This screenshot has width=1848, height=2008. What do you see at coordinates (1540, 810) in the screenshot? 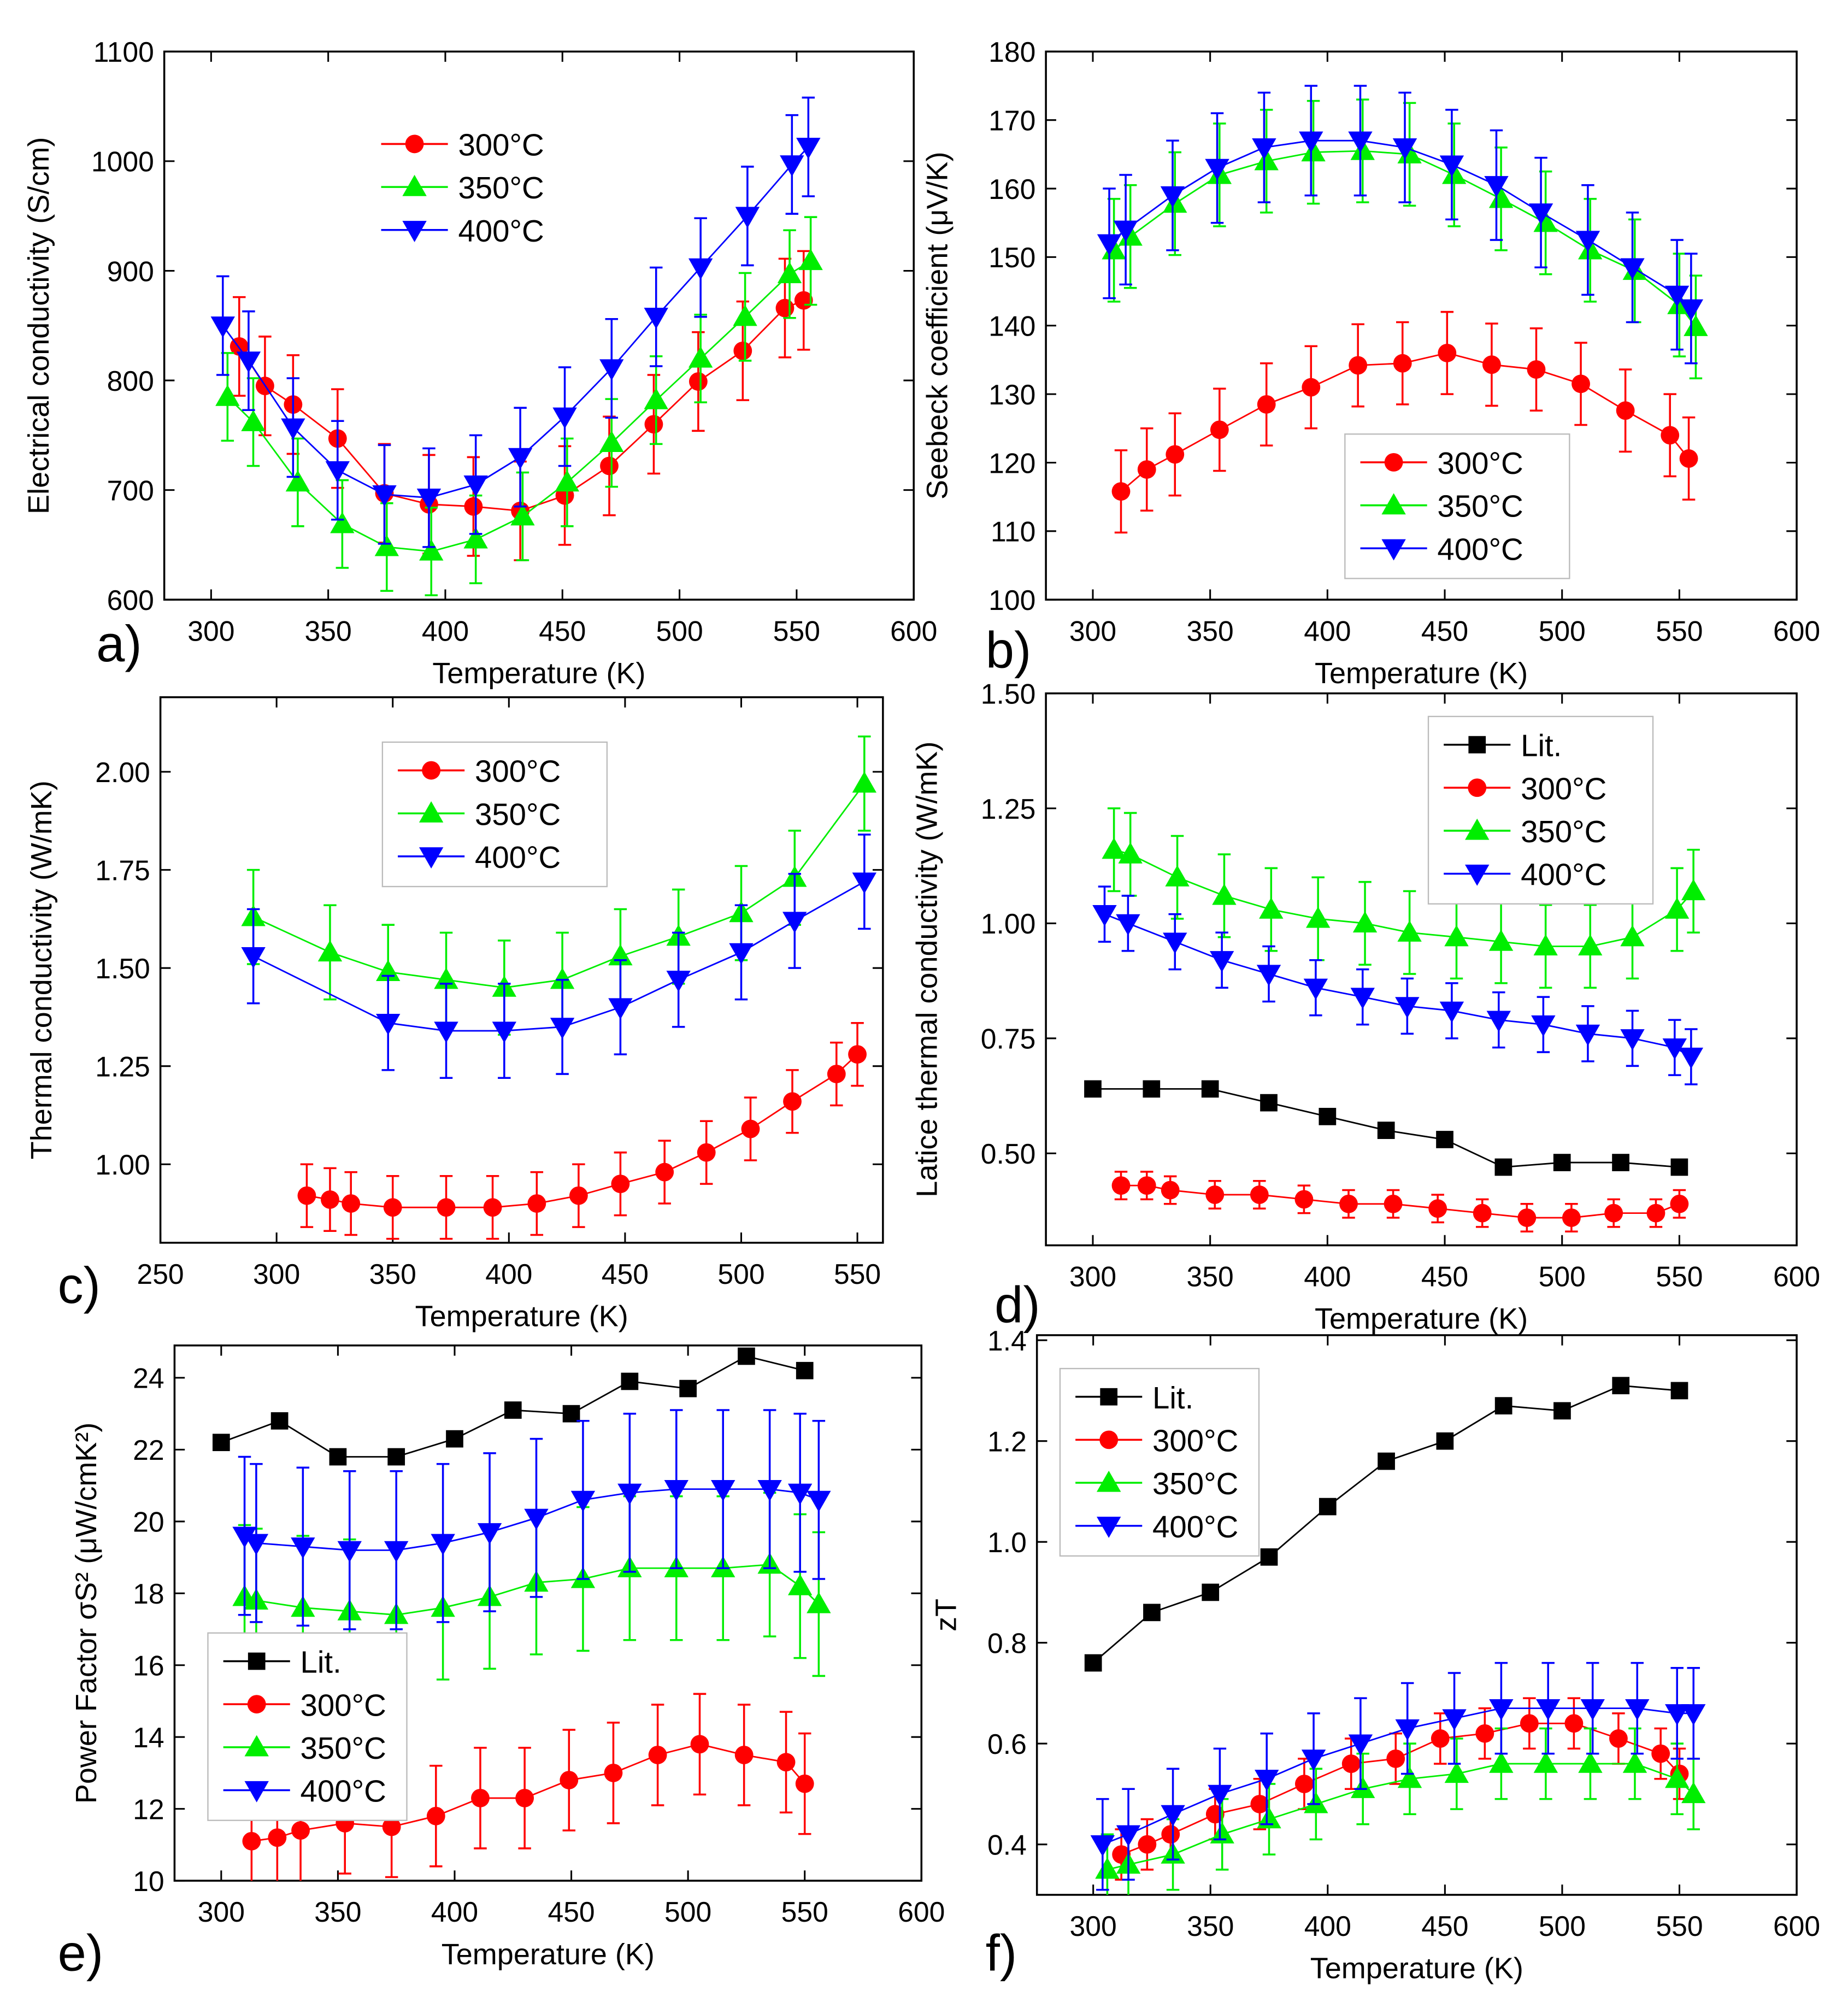
I see `legend-box` at bounding box center [1540, 810].